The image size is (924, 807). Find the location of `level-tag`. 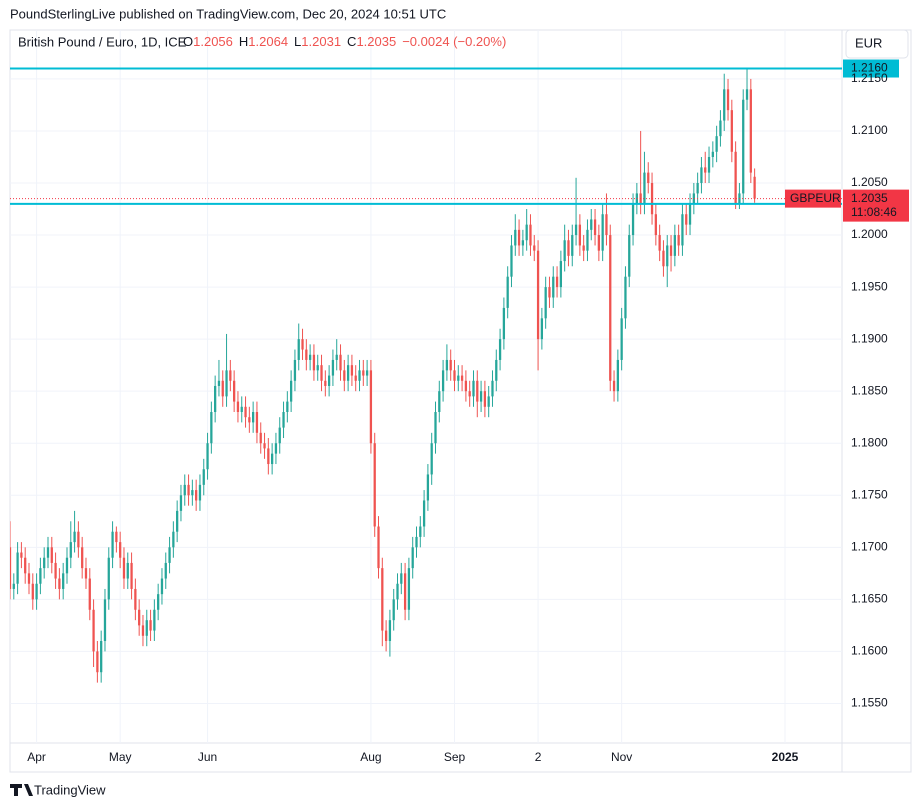

level-tag is located at coordinates (871, 68).